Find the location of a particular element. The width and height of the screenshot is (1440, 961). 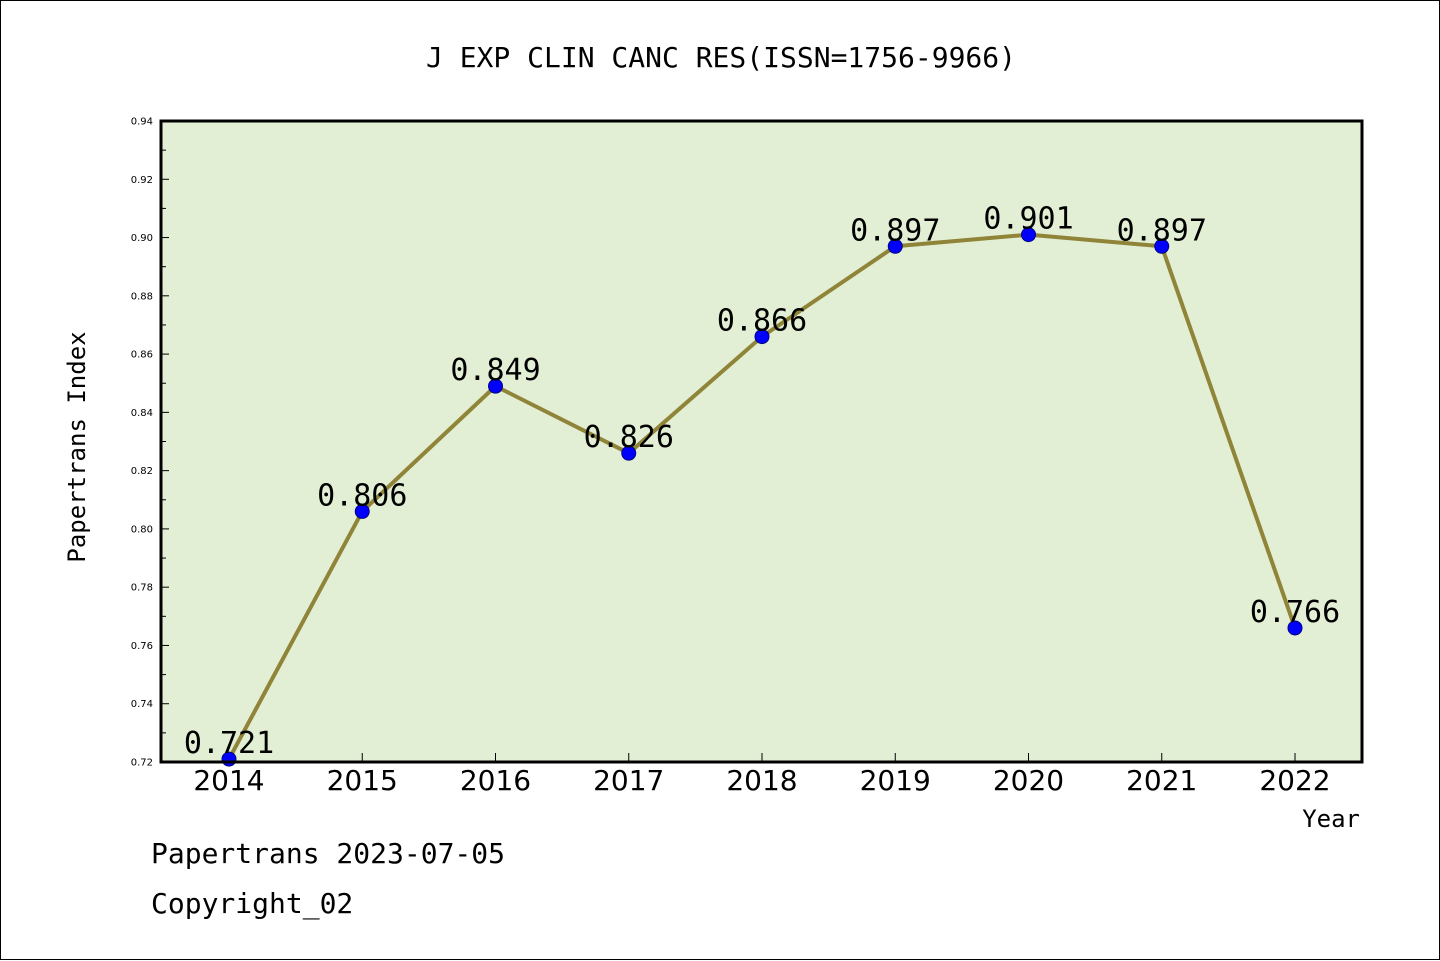

y-tick-label: 0.90 is located at coordinates (142, 238).